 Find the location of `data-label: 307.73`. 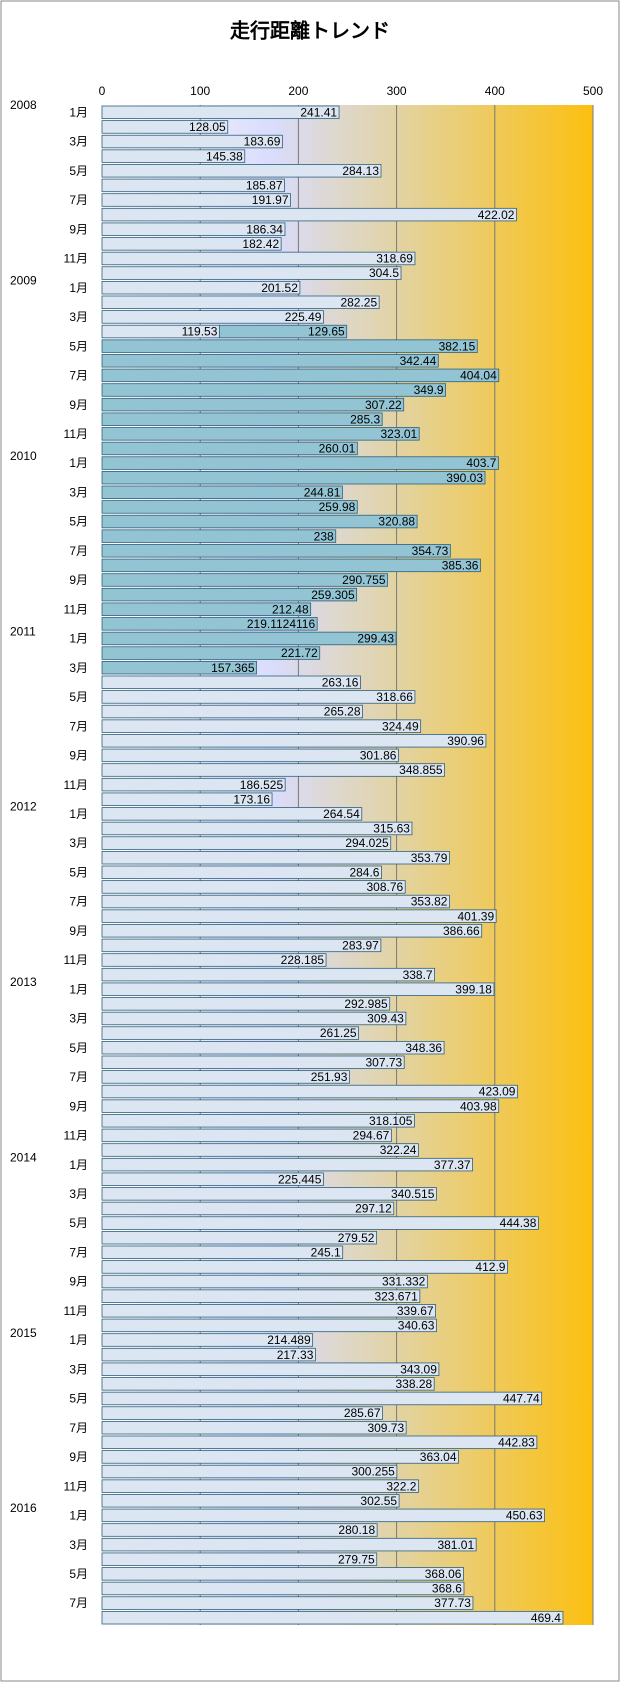

data-label: 307.73 is located at coordinates (383, 1062).